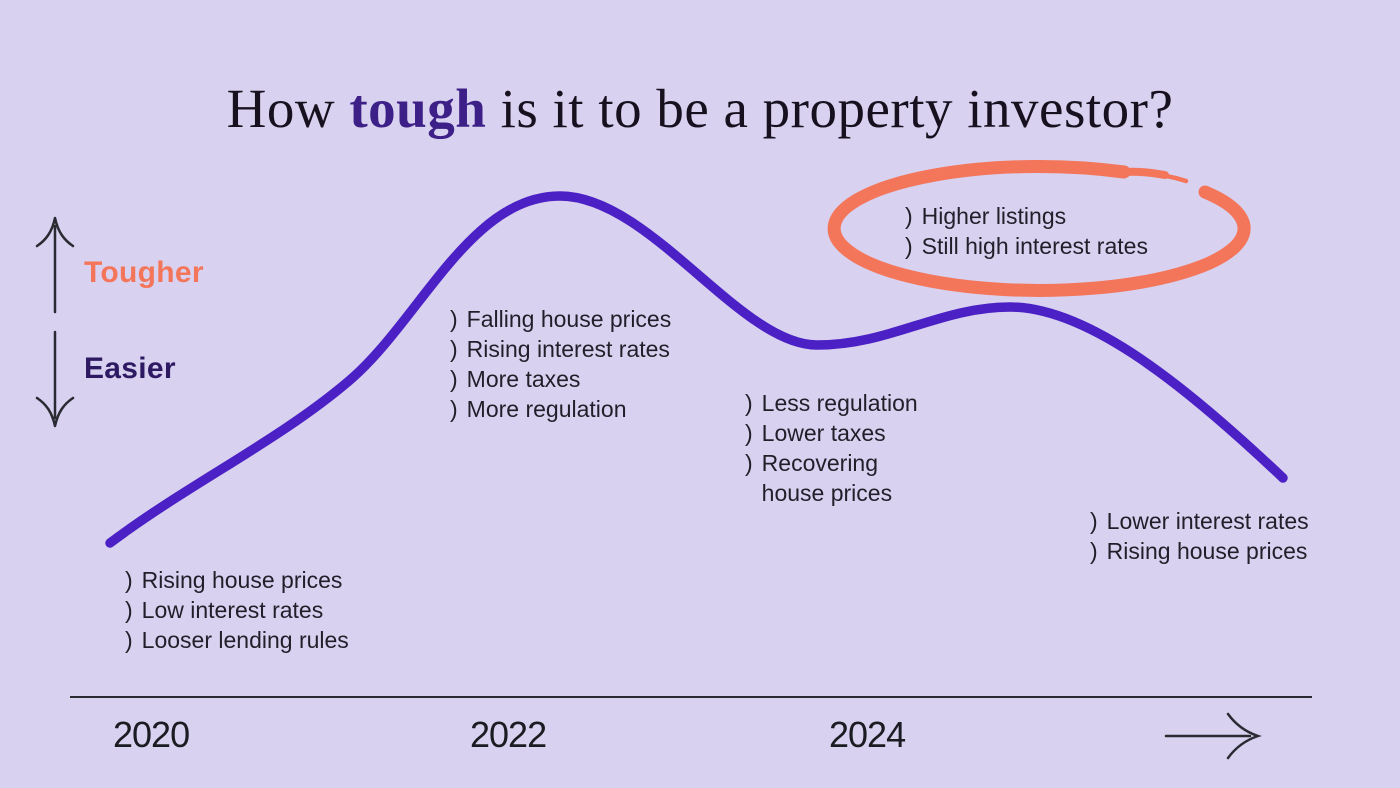 The height and width of the screenshot is (788, 1400). Describe the element at coordinates (508, 734) in the screenshot. I see `year-label-2022: 2022` at that location.